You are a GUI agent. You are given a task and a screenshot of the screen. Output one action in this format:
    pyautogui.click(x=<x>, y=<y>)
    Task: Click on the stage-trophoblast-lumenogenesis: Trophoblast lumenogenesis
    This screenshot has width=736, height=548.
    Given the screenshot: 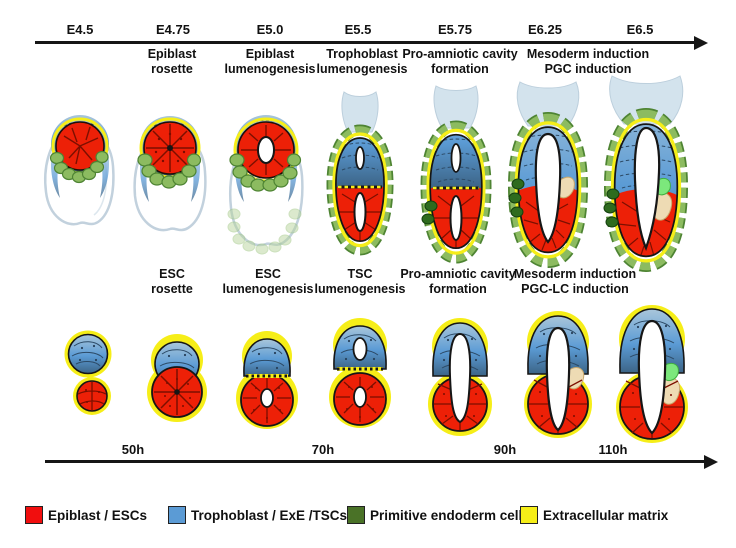 What is the action you would take?
    pyautogui.click(x=362, y=61)
    